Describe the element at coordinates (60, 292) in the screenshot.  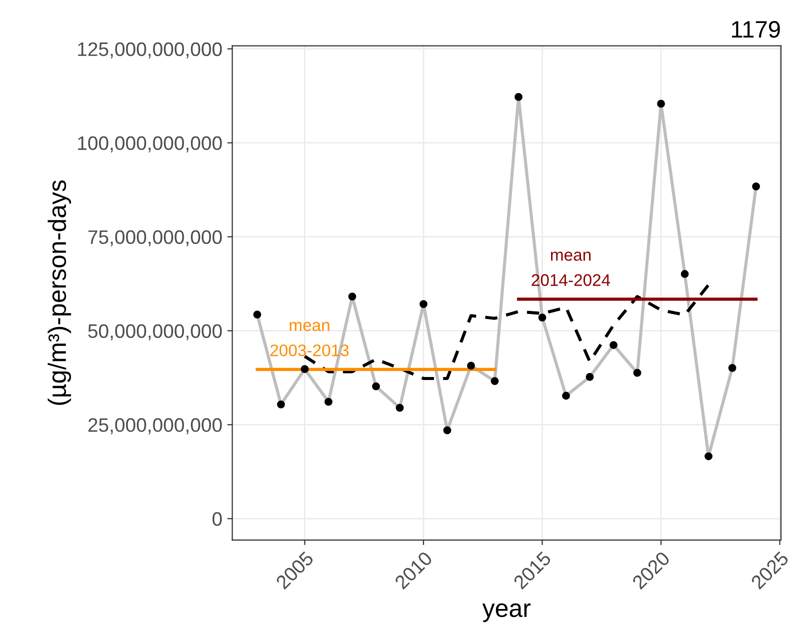
I see `y-axis-title: (µg/m³)-person-days` at that location.